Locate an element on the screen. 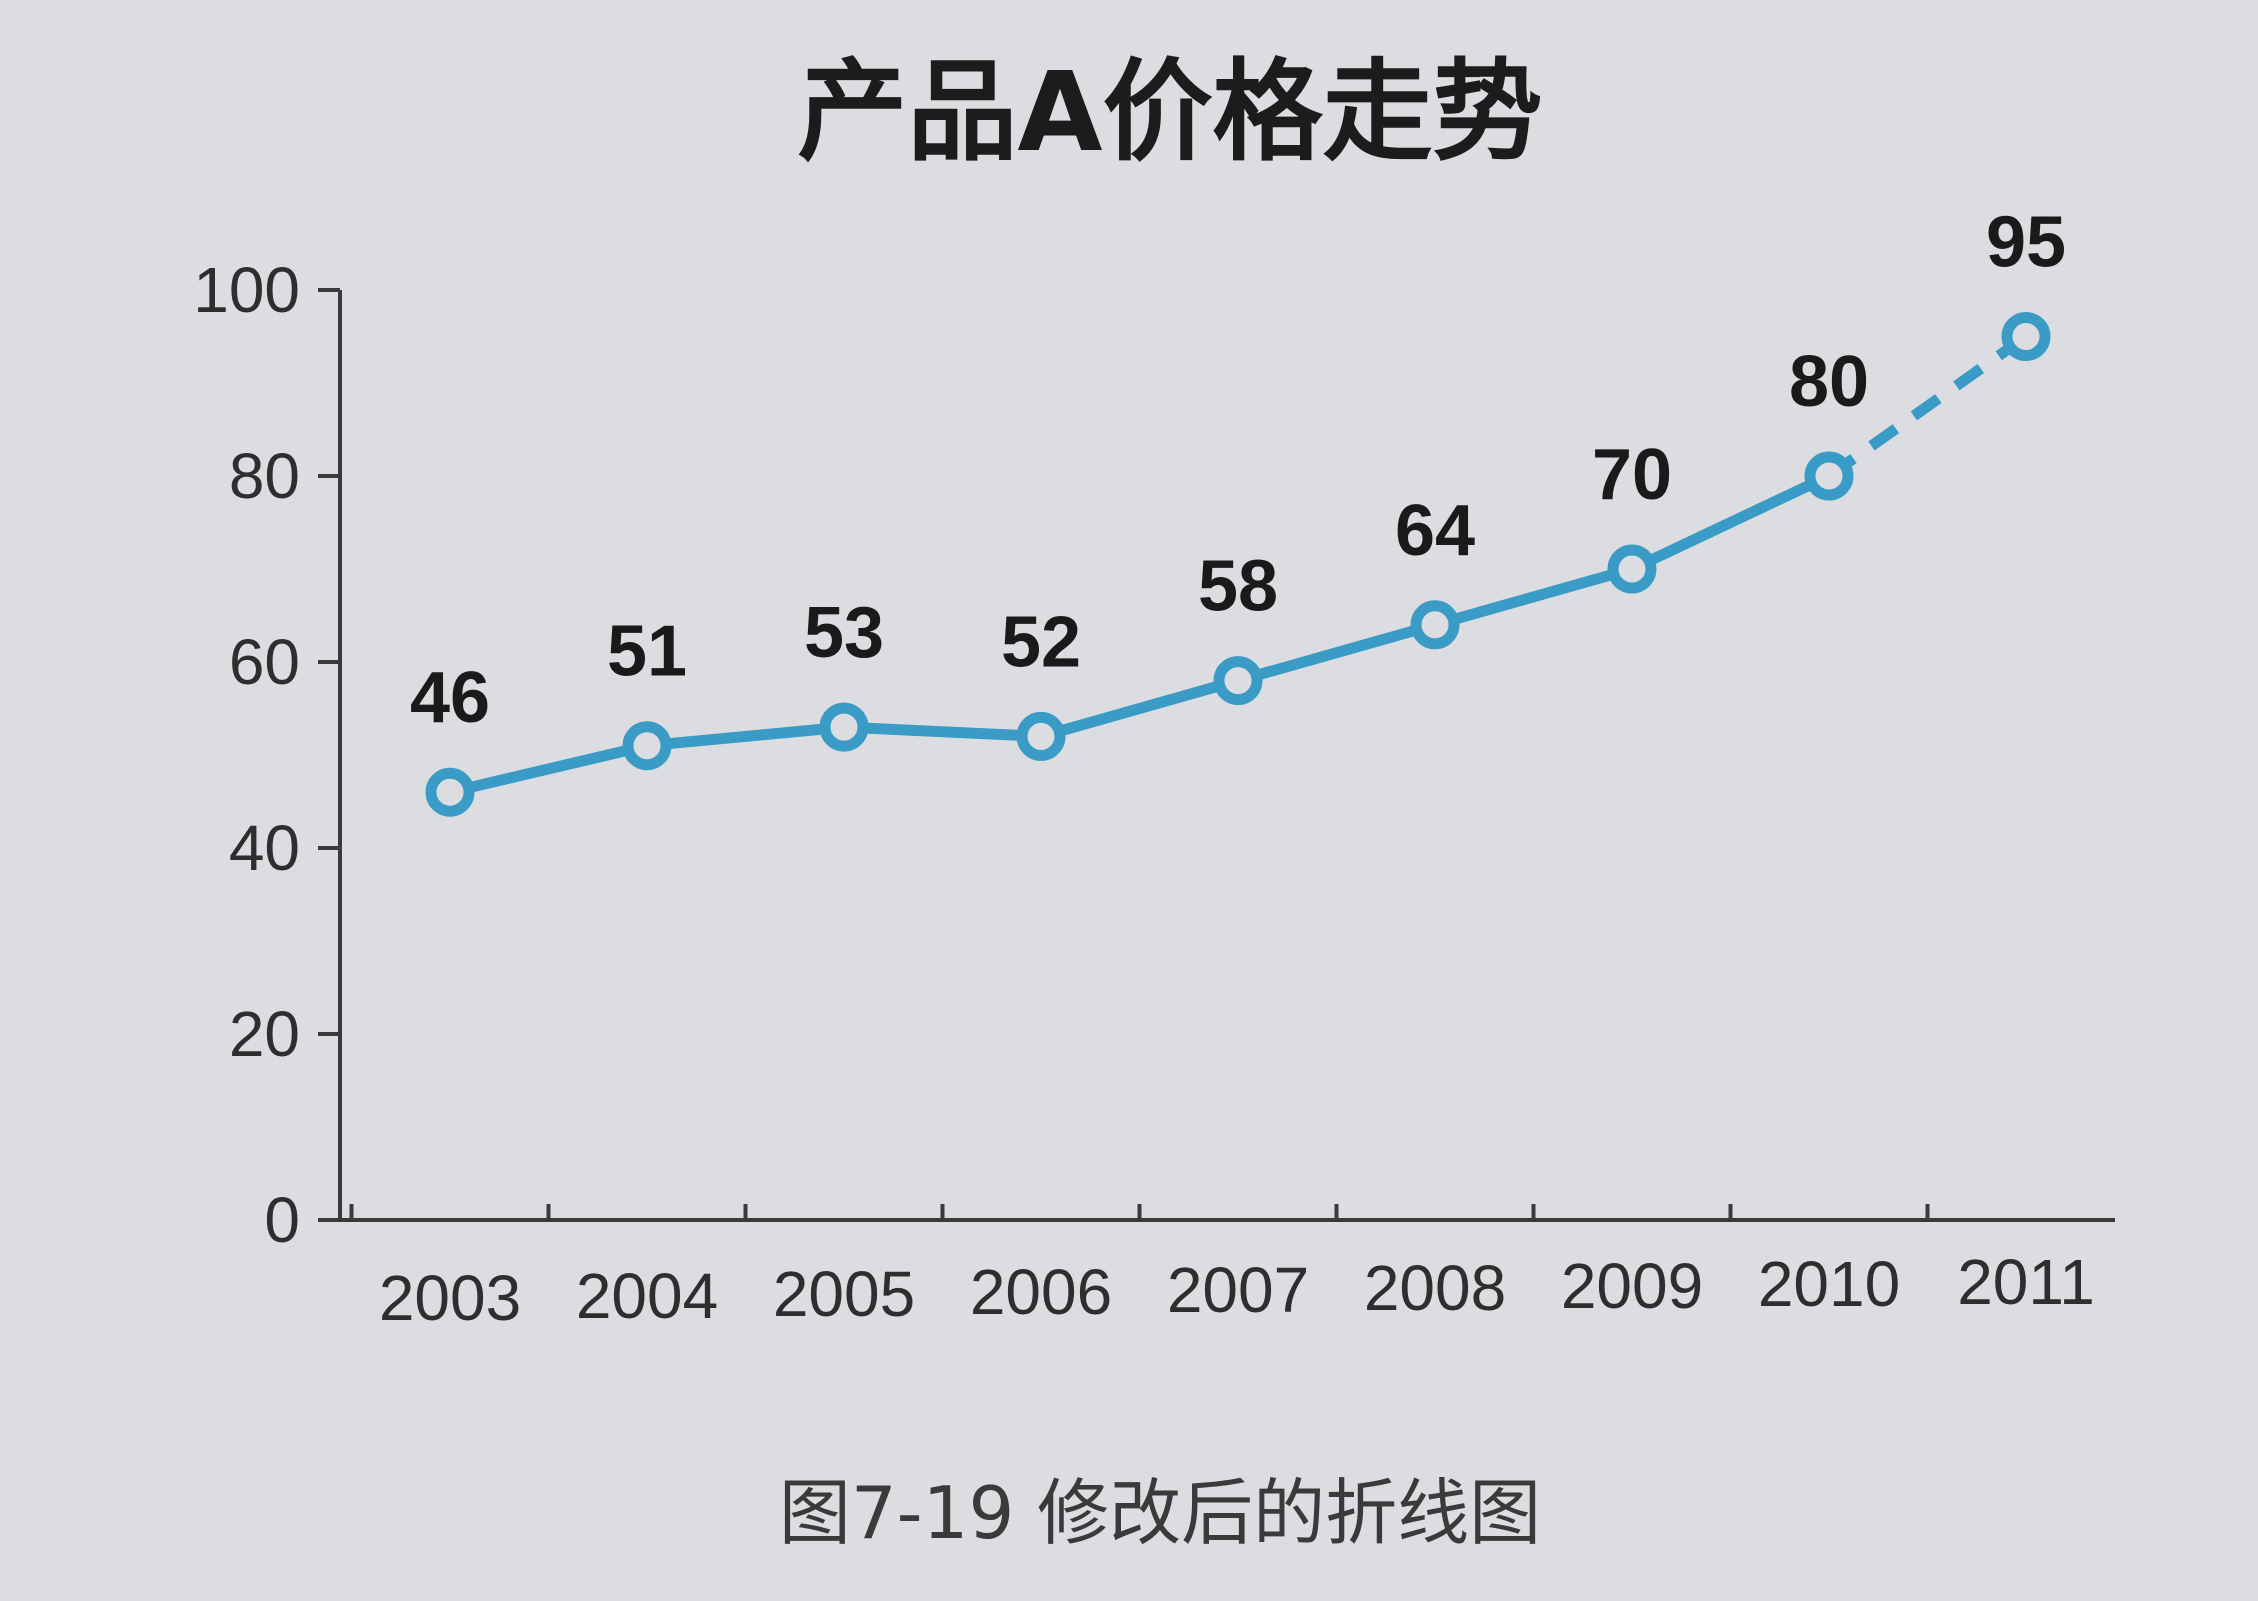 This screenshot has width=2258, height=1601. point-marker-2010 is located at coordinates (1829, 476).